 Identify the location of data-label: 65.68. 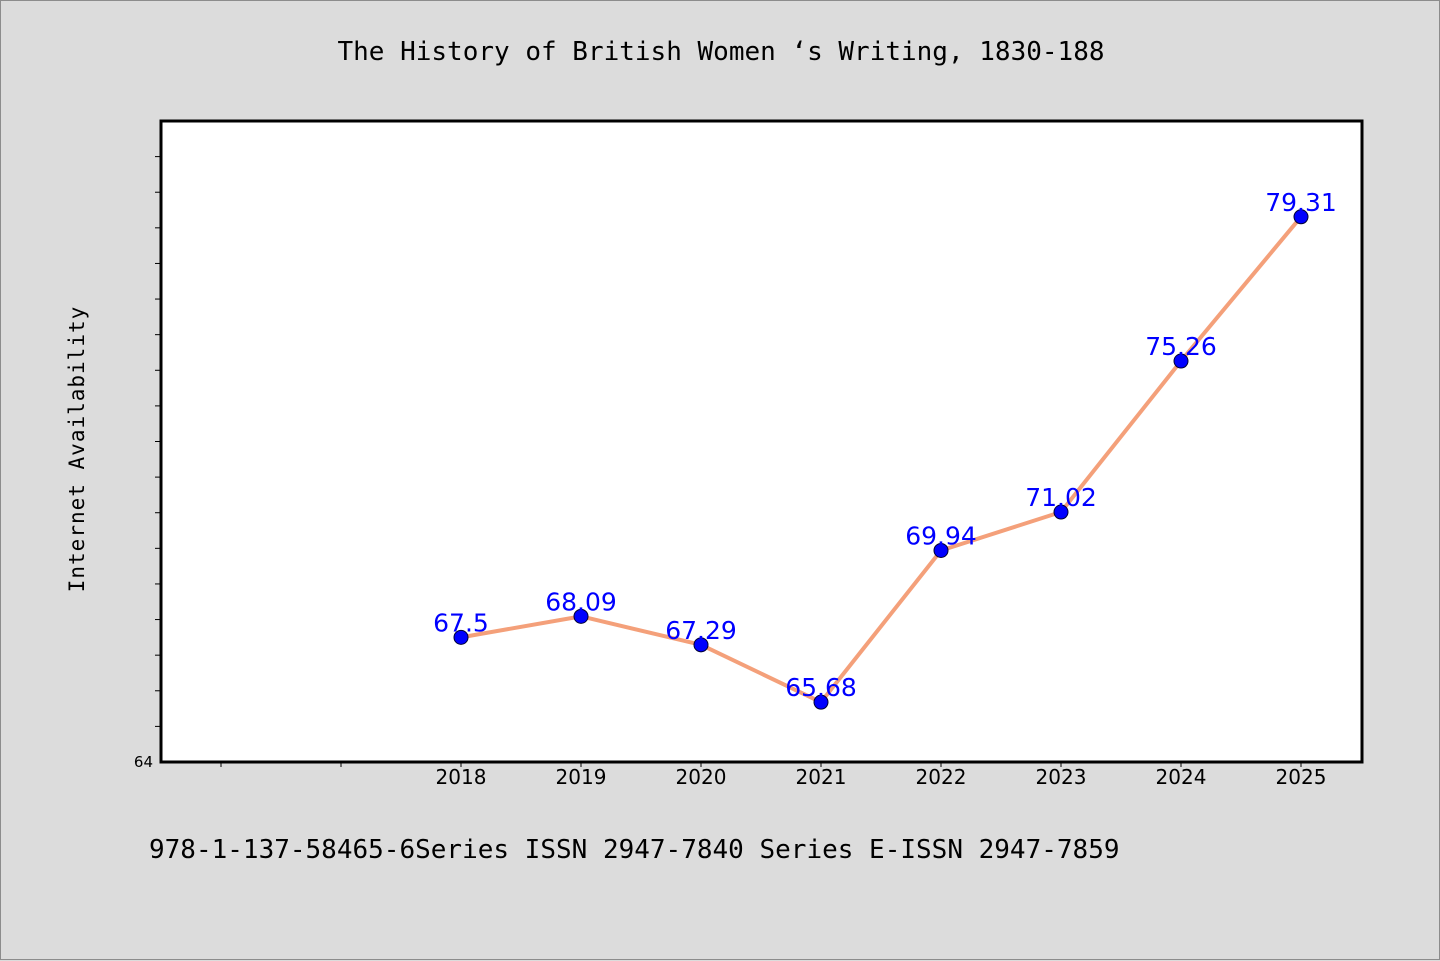
(821, 687).